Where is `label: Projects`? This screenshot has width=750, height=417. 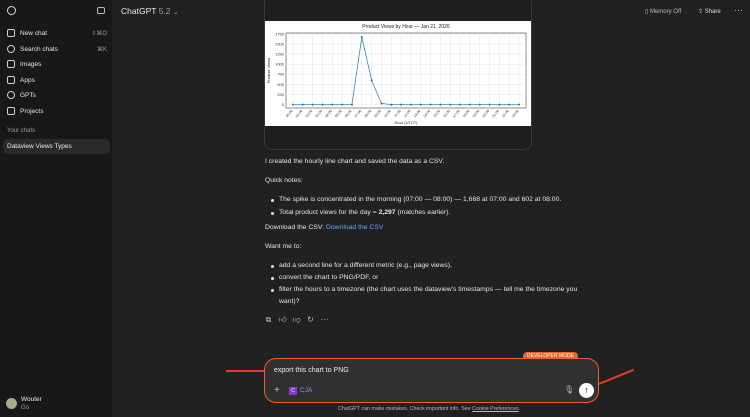
label: Projects is located at coordinates (32, 111).